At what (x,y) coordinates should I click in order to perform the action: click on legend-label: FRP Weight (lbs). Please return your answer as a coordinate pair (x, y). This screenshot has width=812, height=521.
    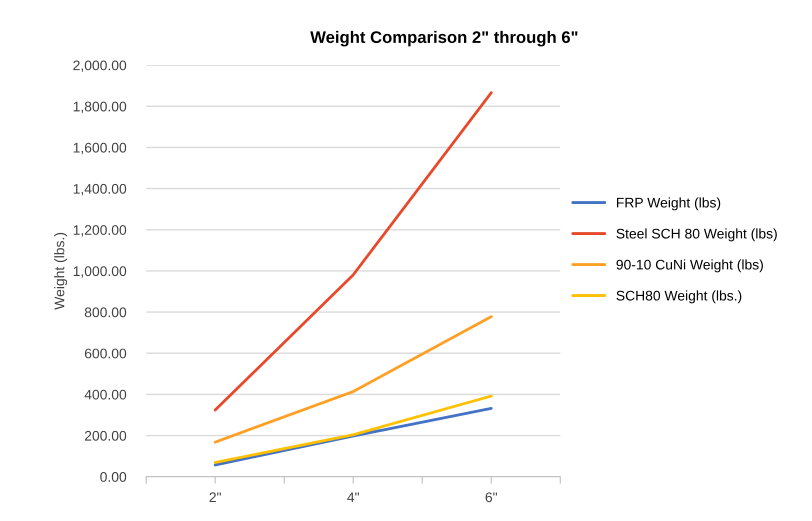
    Looking at the image, I should click on (668, 203).